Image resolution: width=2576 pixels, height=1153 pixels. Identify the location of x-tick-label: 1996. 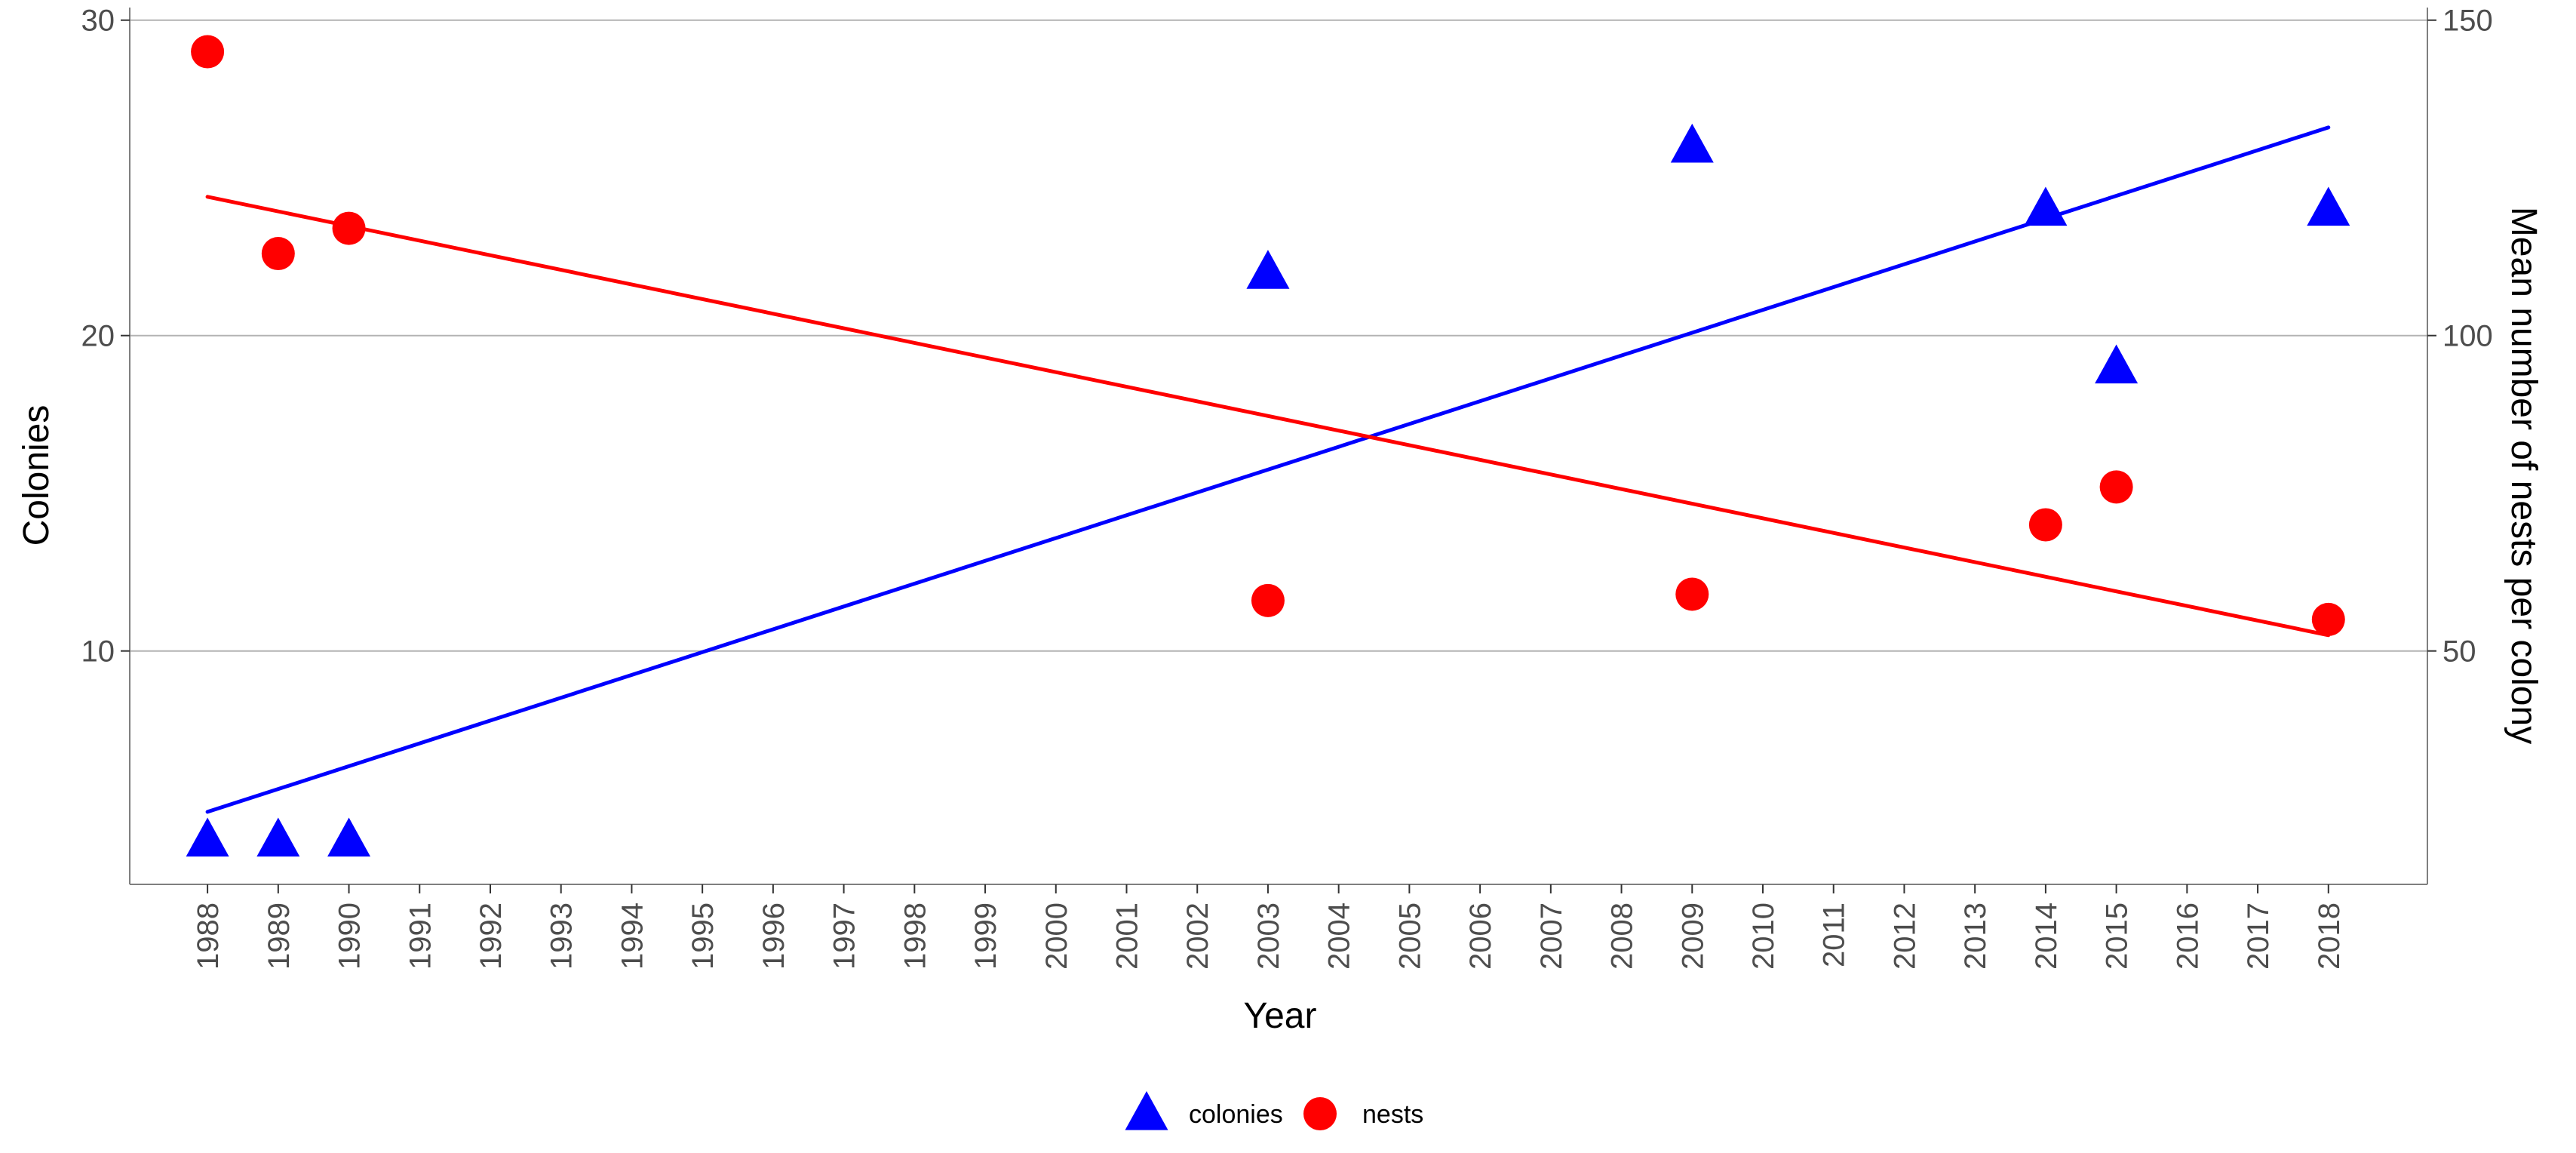
(774, 936).